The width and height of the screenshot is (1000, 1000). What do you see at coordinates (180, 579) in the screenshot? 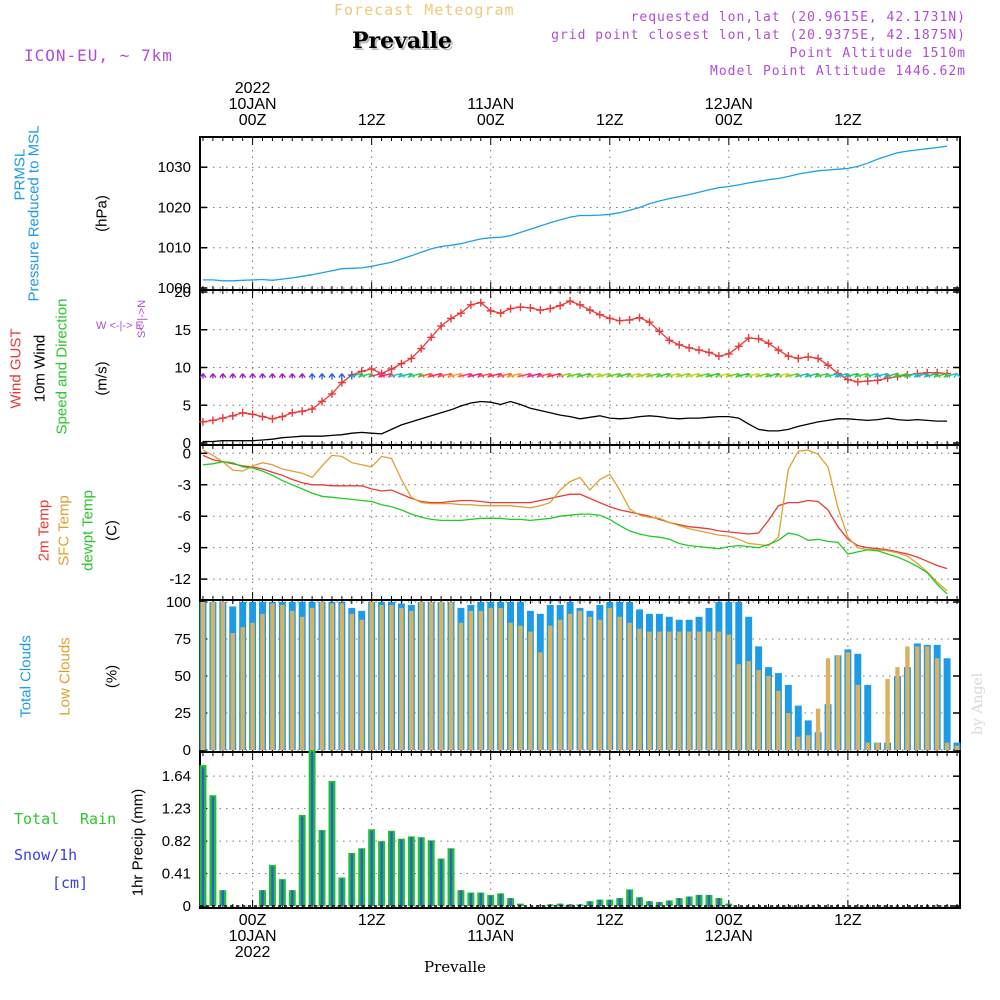
I see `ytick-label-temp: -12` at bounding box center [180, 579].